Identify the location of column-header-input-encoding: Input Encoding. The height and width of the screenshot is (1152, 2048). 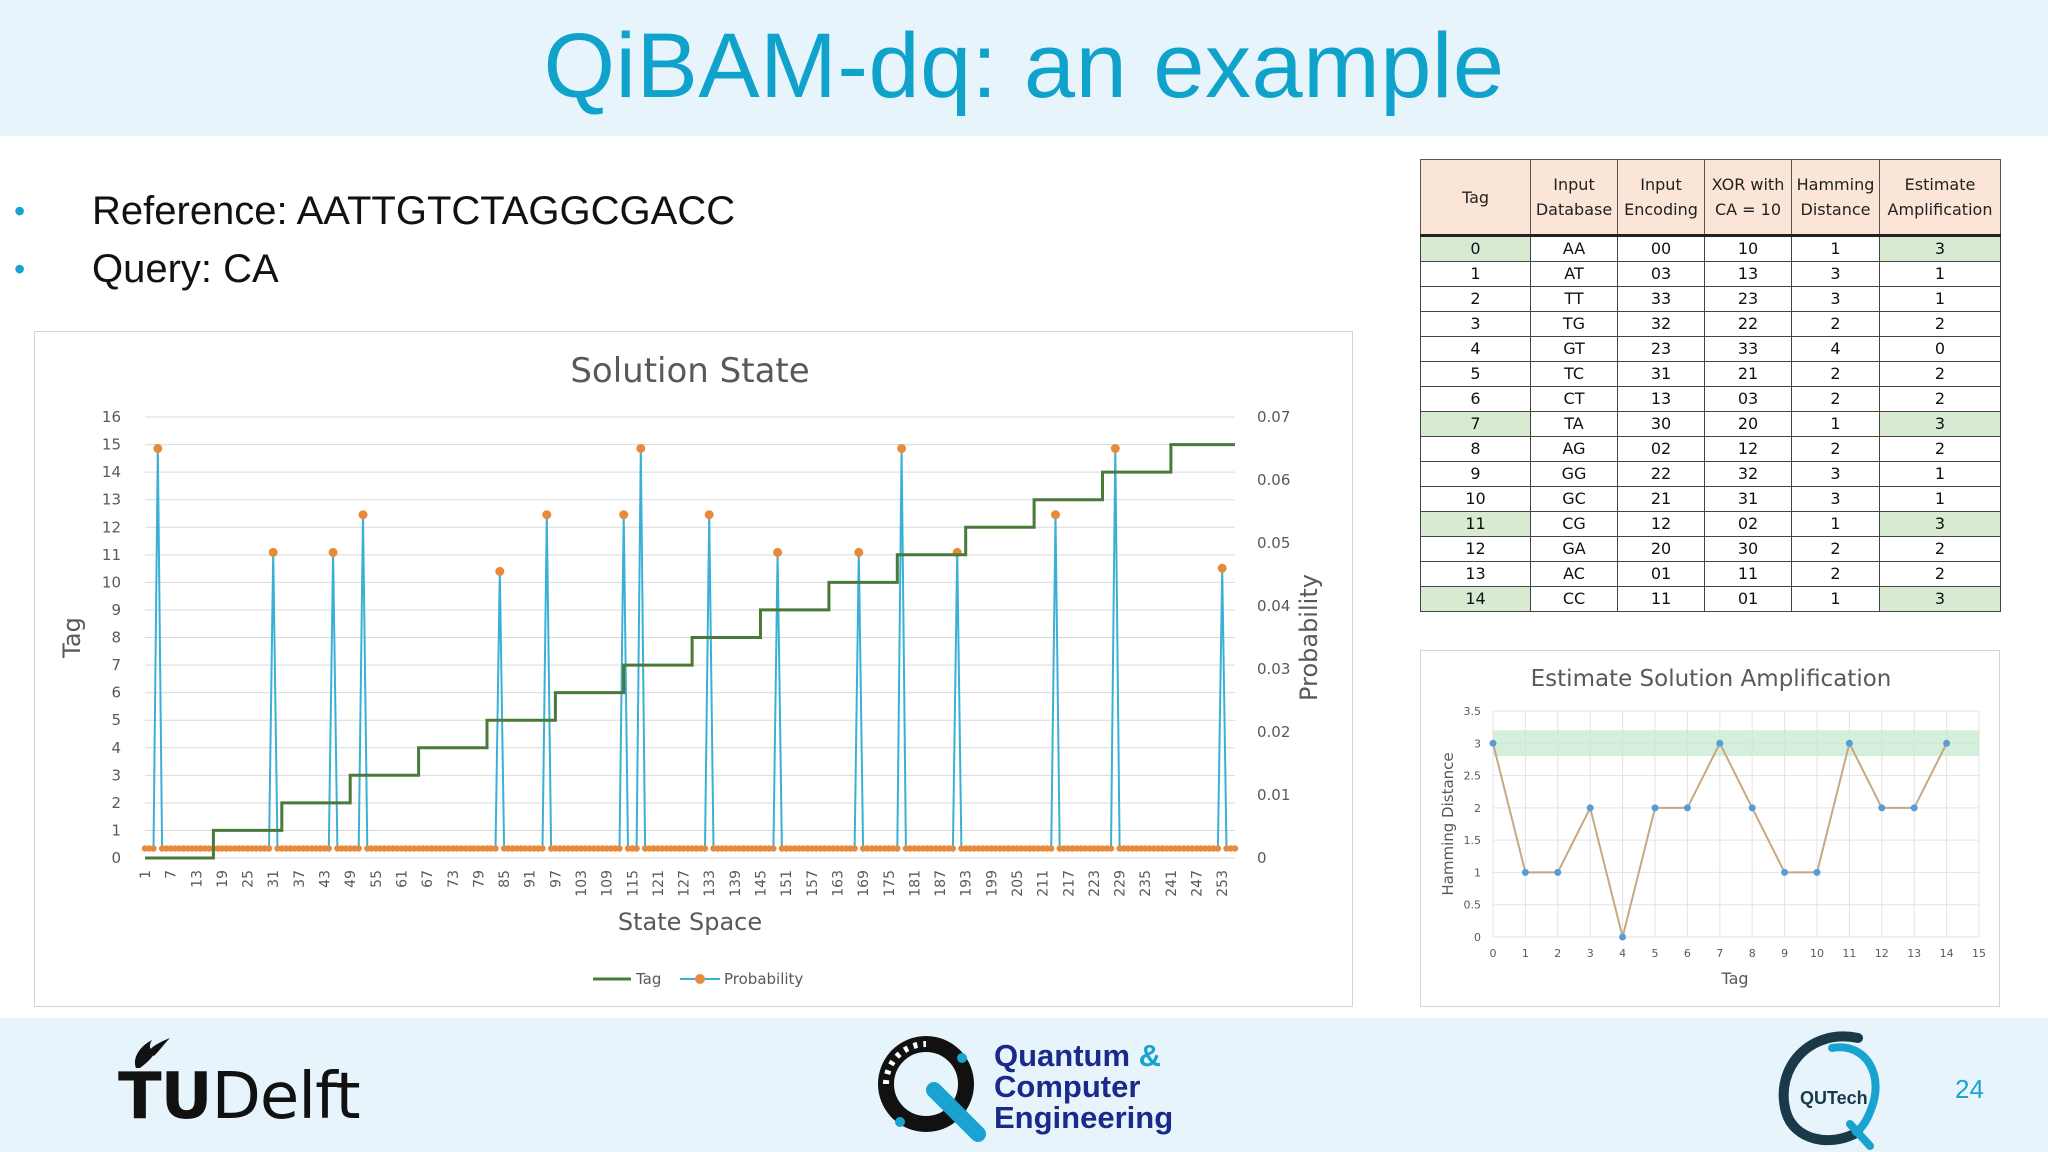
(1661, 197).